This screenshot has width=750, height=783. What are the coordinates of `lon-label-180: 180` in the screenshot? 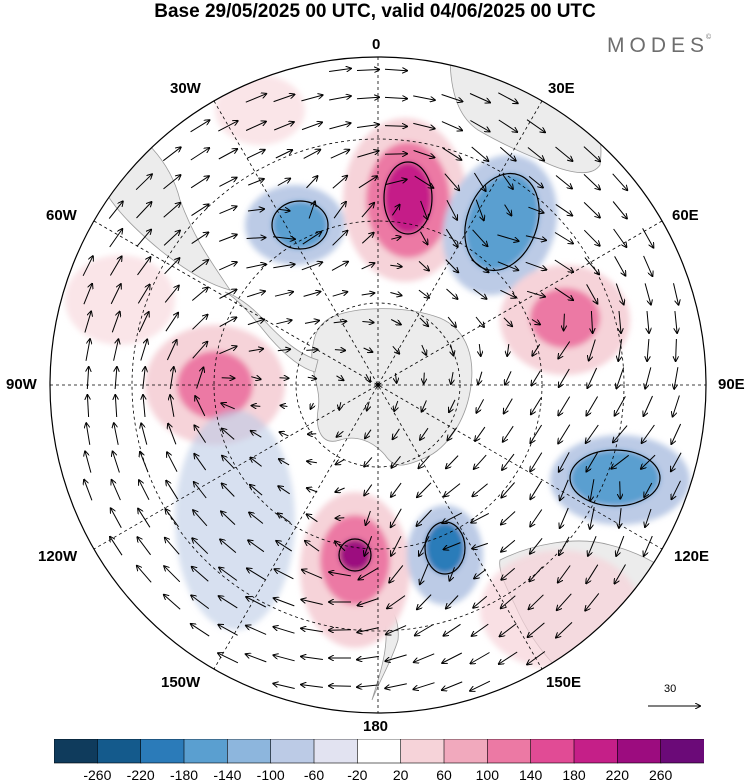 It's located at (376, 726).